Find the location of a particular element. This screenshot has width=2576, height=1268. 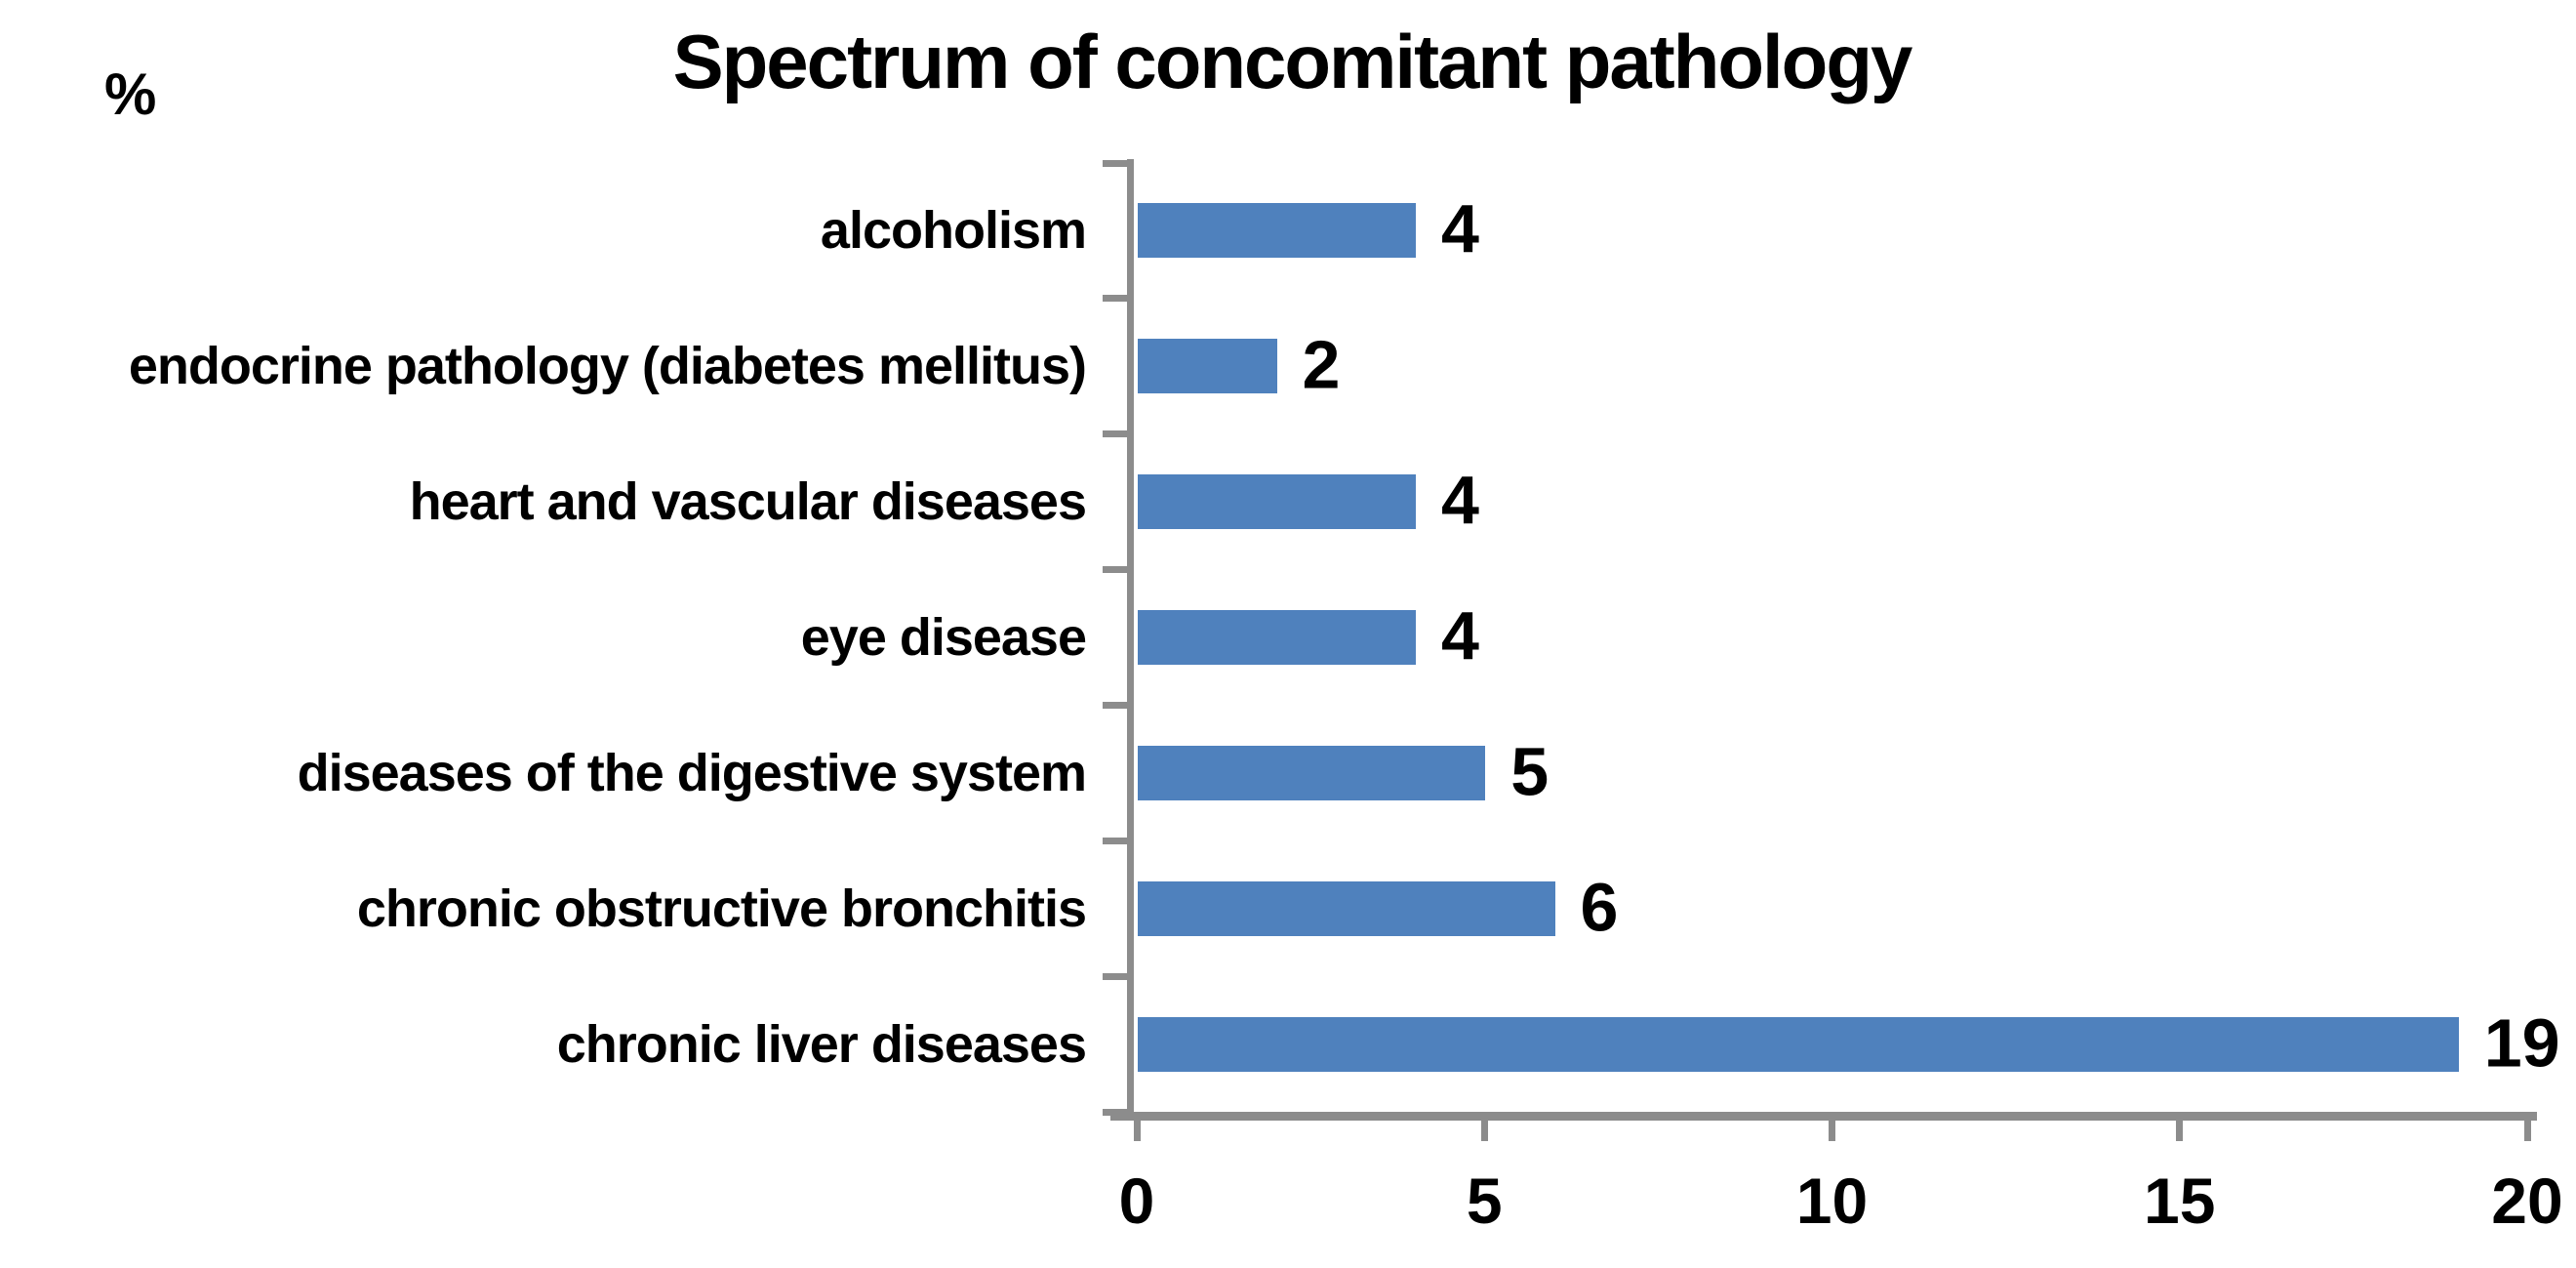

value-label: 6 is located at coordinates (1599, 908).